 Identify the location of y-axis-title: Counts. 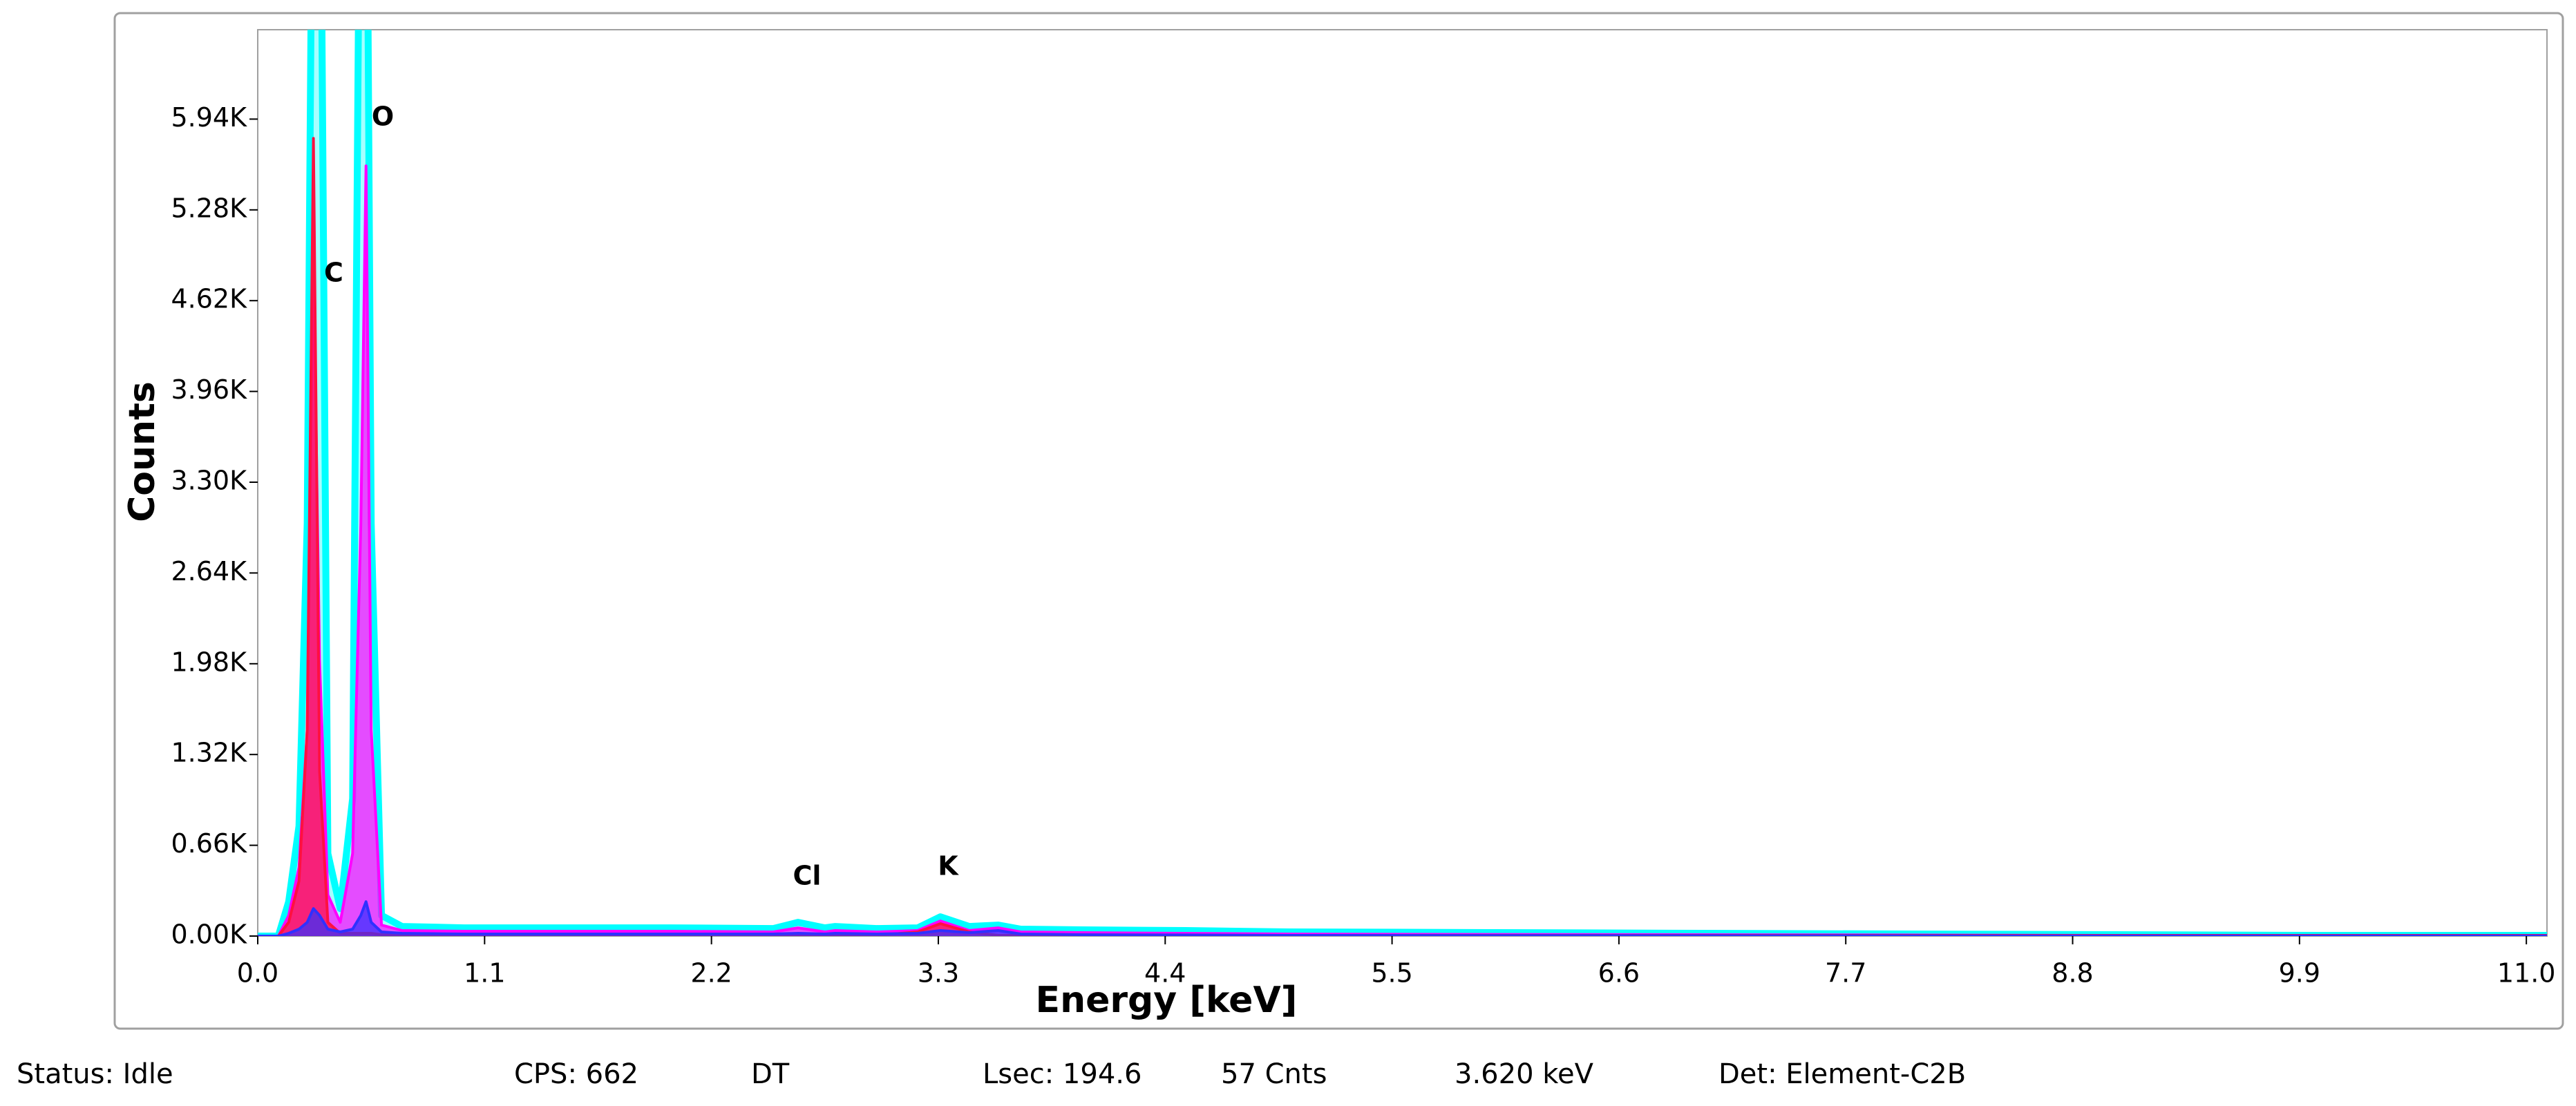
(142, 451).